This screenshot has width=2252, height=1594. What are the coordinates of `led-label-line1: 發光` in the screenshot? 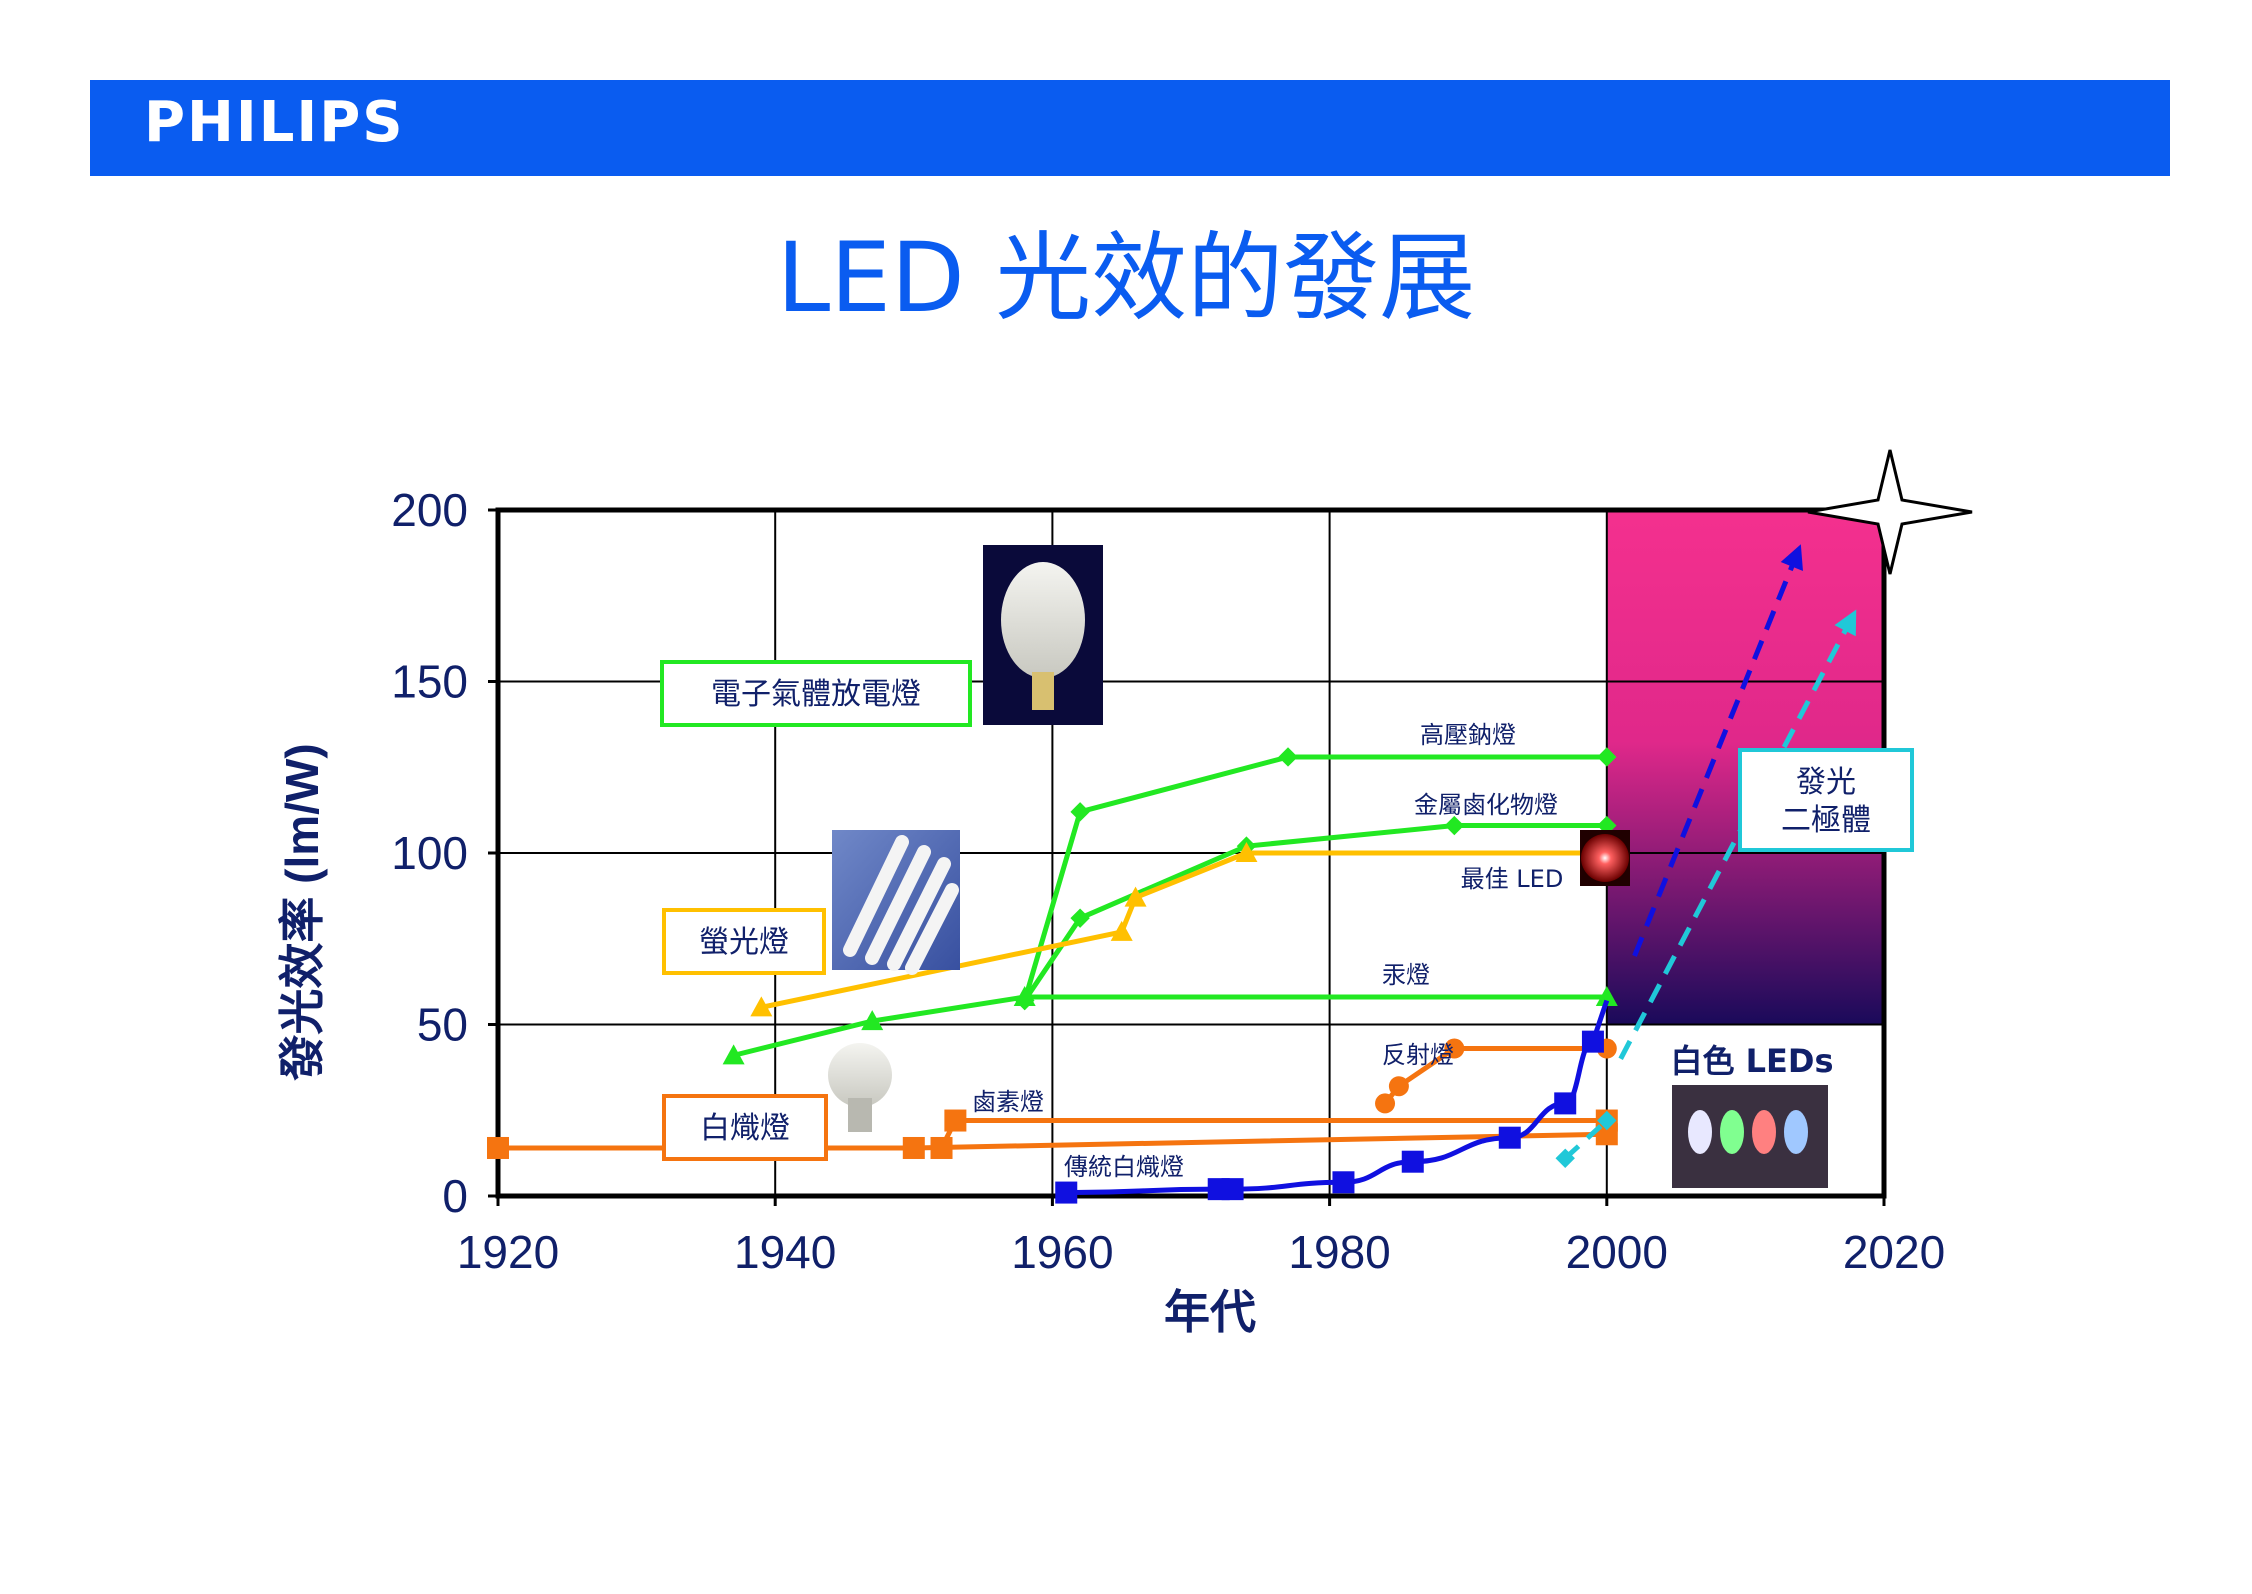 It's located at (1826, 782).